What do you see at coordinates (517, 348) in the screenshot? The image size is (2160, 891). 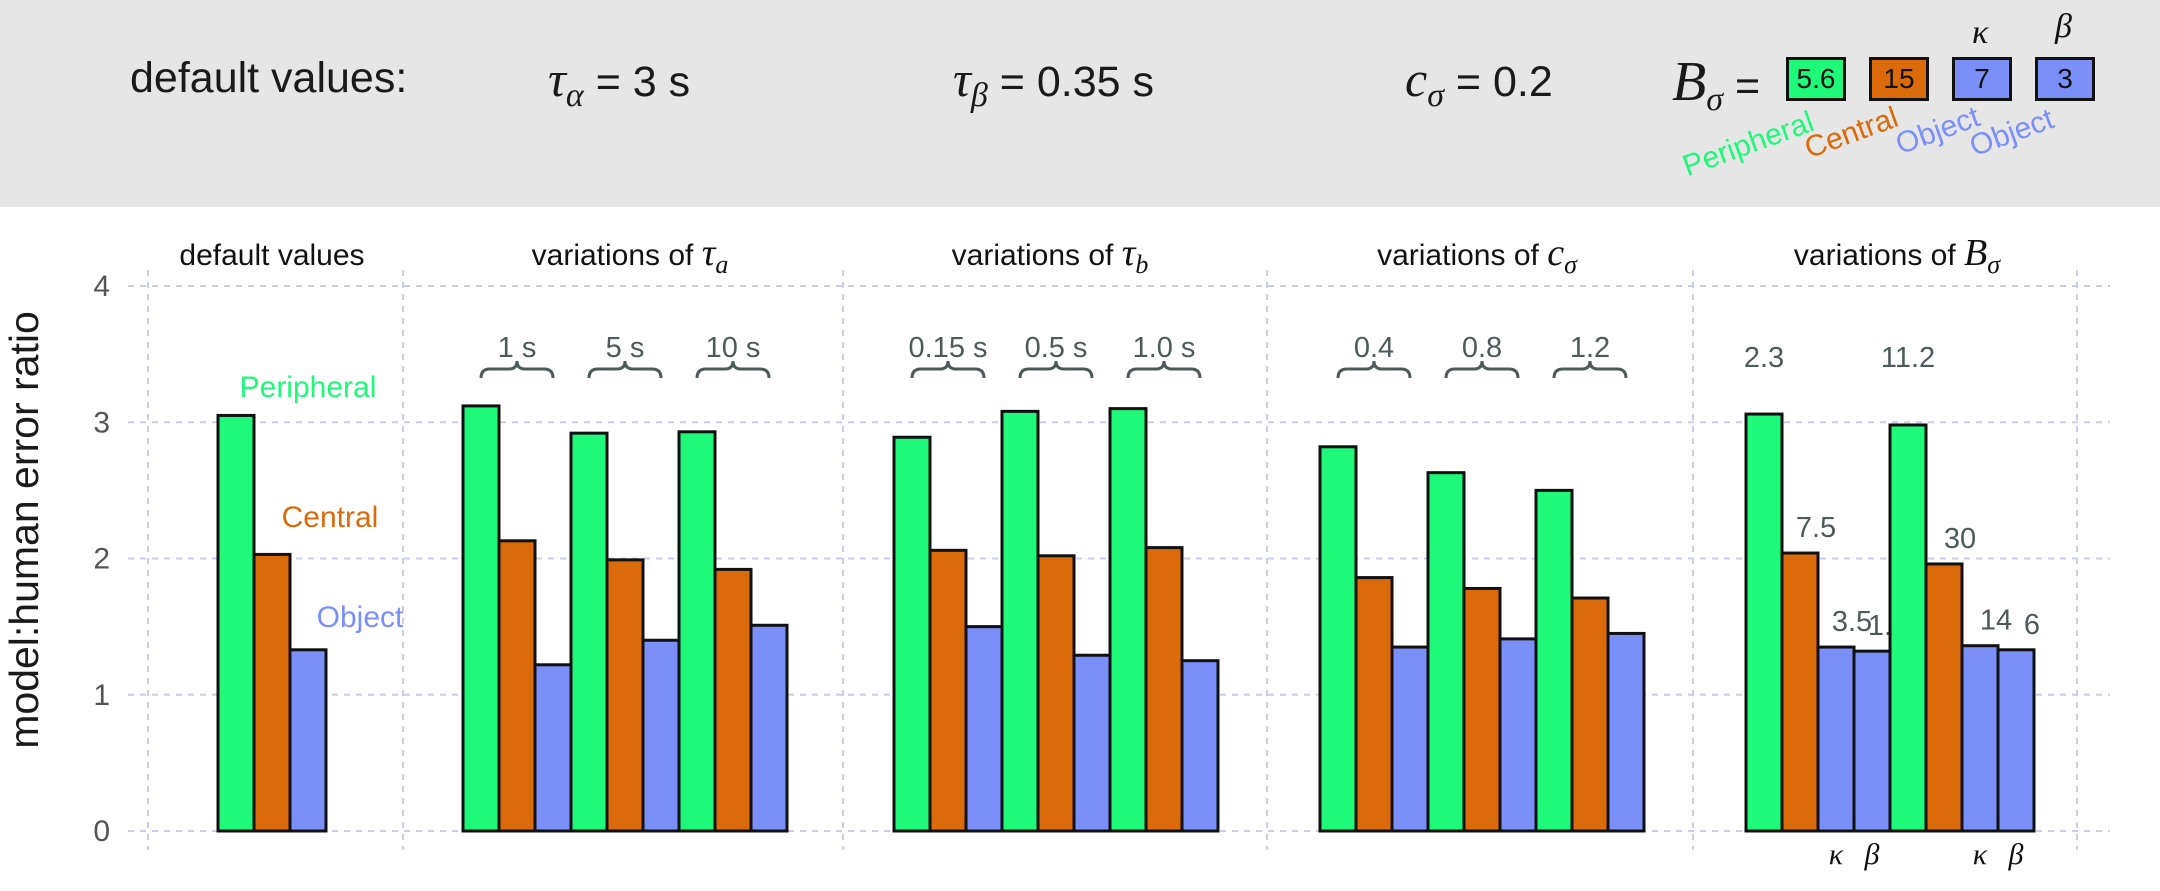 I see `group-label: 1 s` at bounding box center [517, 348].